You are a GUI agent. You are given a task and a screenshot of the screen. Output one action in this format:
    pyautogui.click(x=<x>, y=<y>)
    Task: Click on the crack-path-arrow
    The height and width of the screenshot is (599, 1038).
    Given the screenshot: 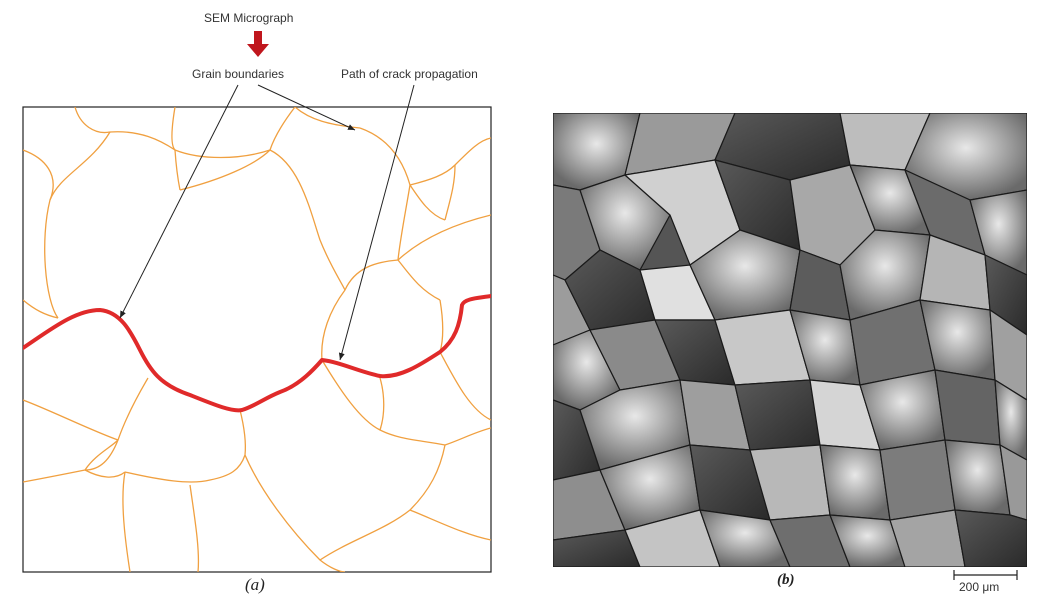 What is the action you would take?
    pyautogui.click(x=376, y=222)
    